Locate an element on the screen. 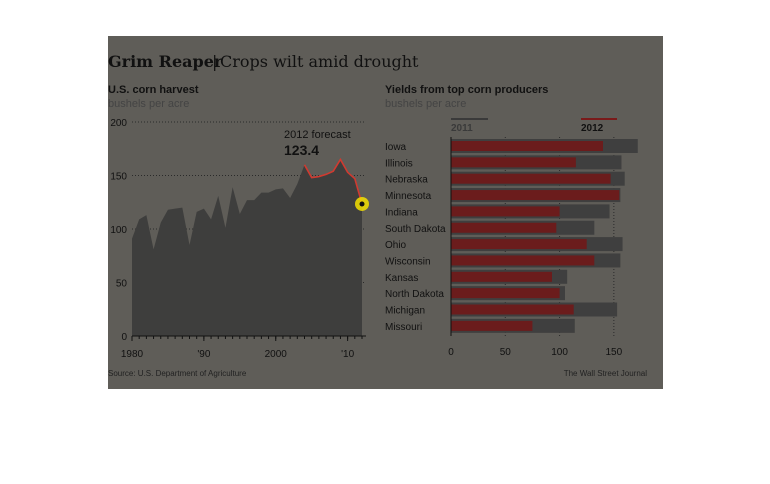 This screenshot has height=484, width=770. state-label: Nebraska is located at coordinates (406, 180).